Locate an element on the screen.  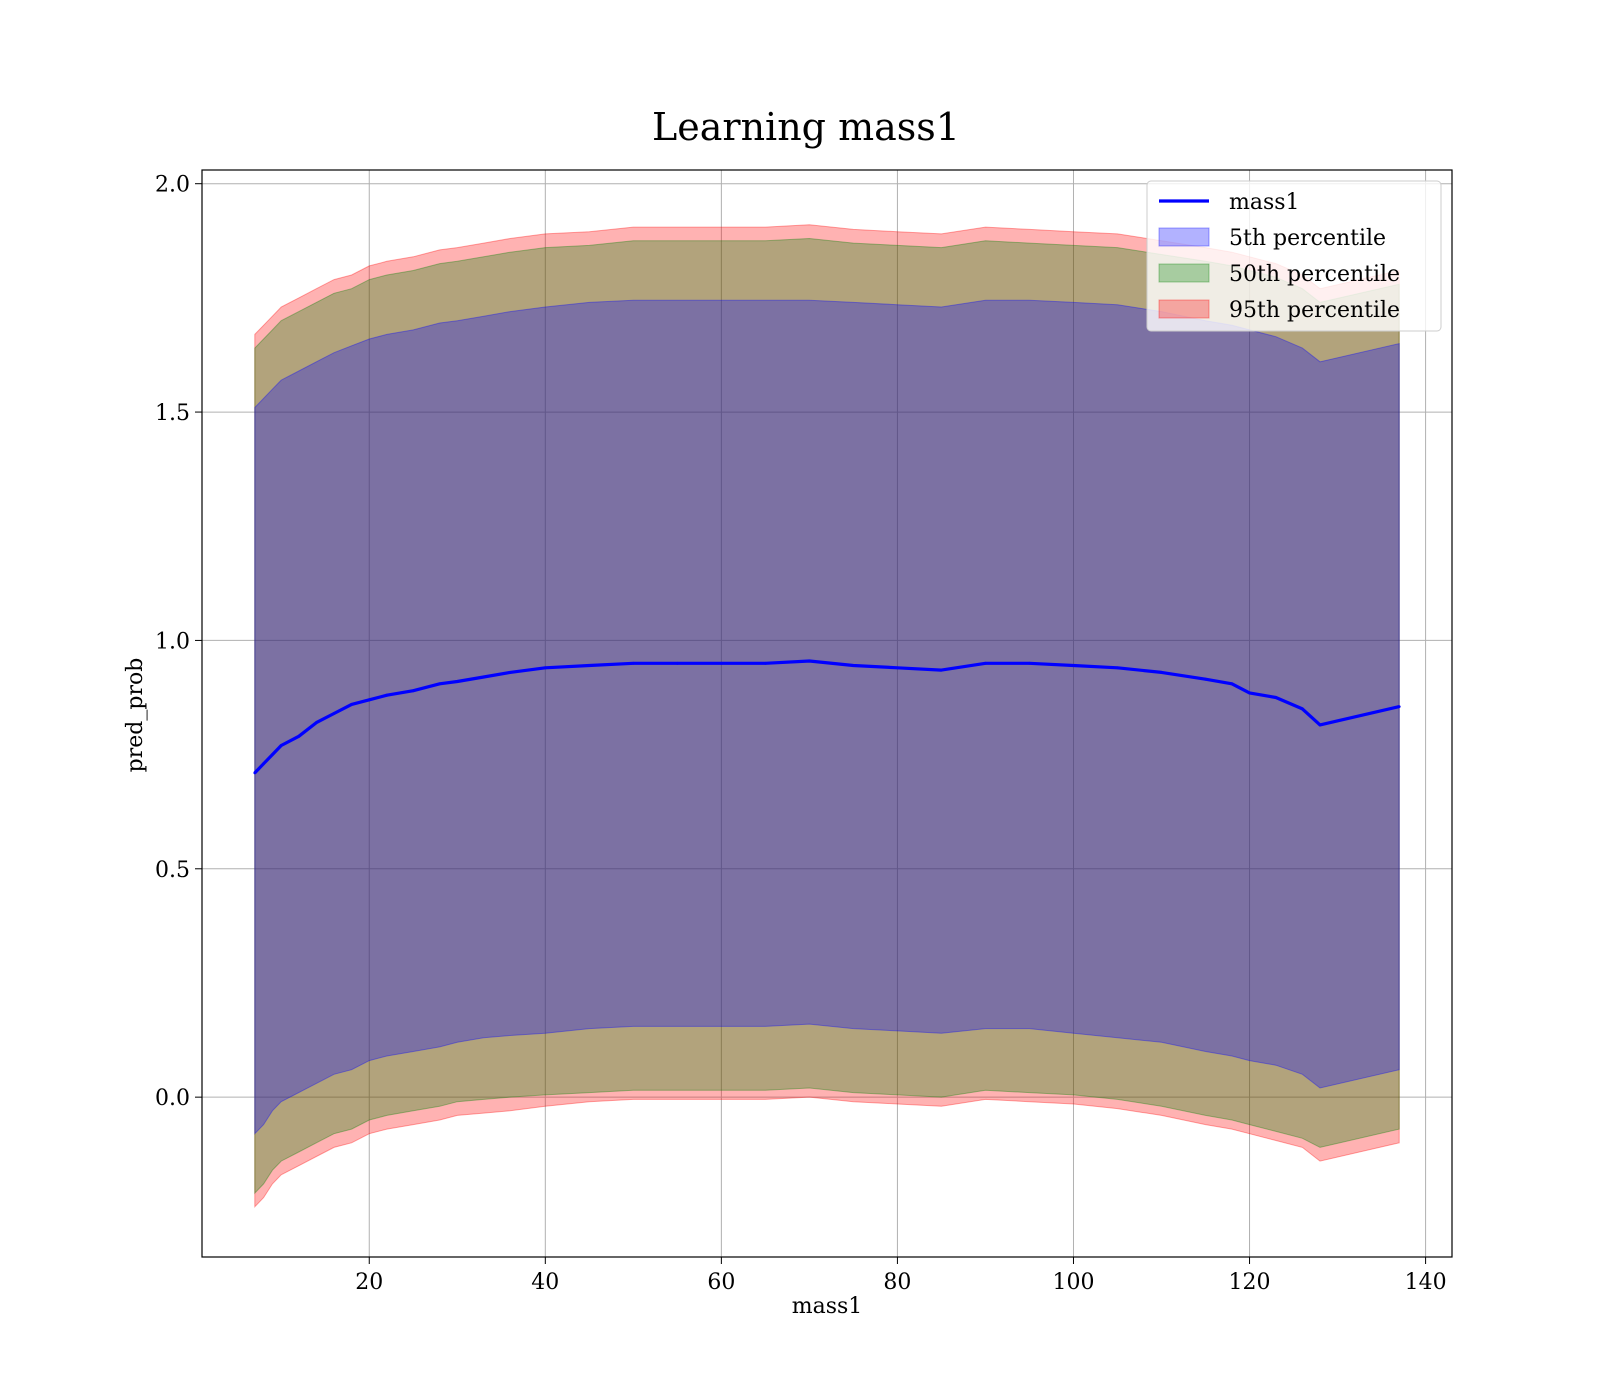
chart-title: Learning mass1 is located at coordinates (806, 127).